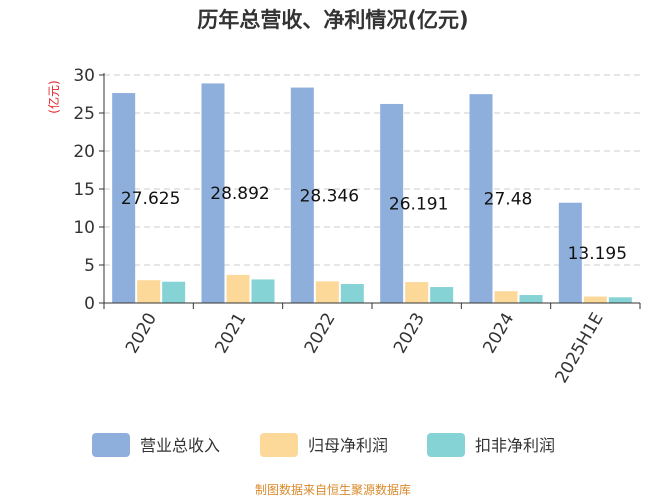  I want to click on bar-s0-2025H1E, so click(570, 252).